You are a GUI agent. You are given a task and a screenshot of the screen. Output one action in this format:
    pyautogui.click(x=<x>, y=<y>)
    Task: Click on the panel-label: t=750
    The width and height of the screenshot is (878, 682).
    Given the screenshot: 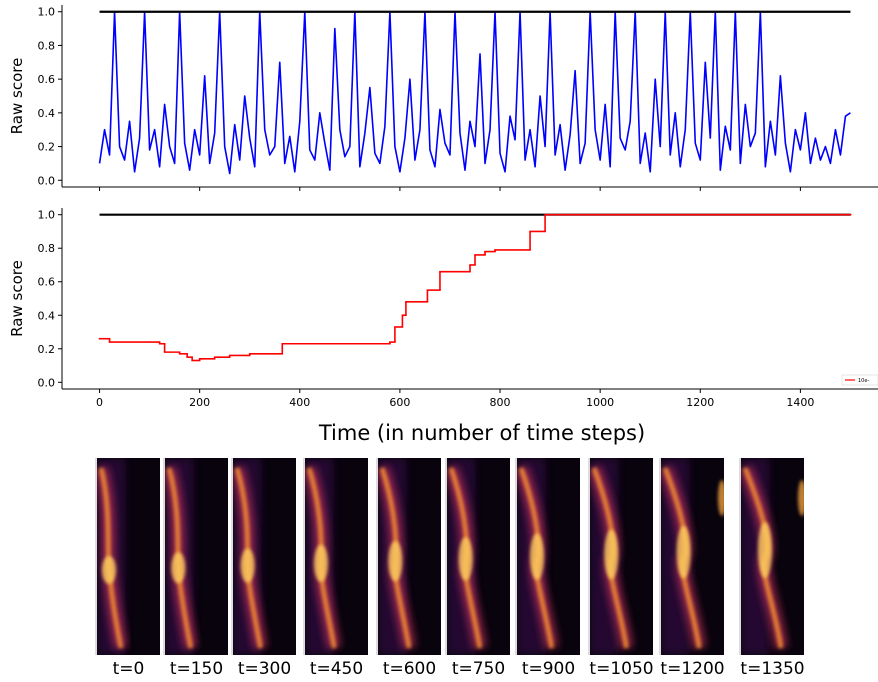 What is the action you would take?
    pyautogui.click(x=478, y=669)
    